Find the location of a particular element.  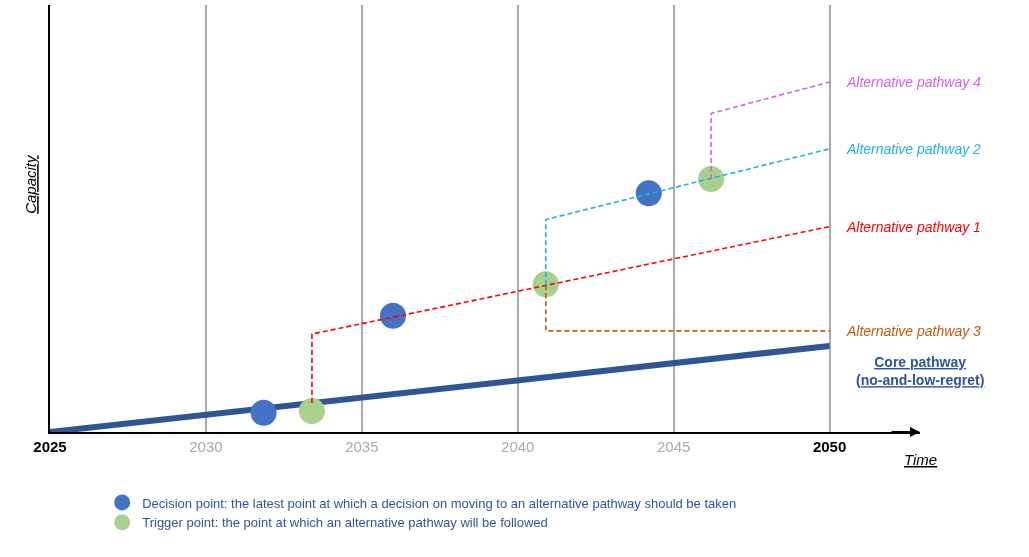

x-tick-label: 2035 is located at coordinates (362, 446).